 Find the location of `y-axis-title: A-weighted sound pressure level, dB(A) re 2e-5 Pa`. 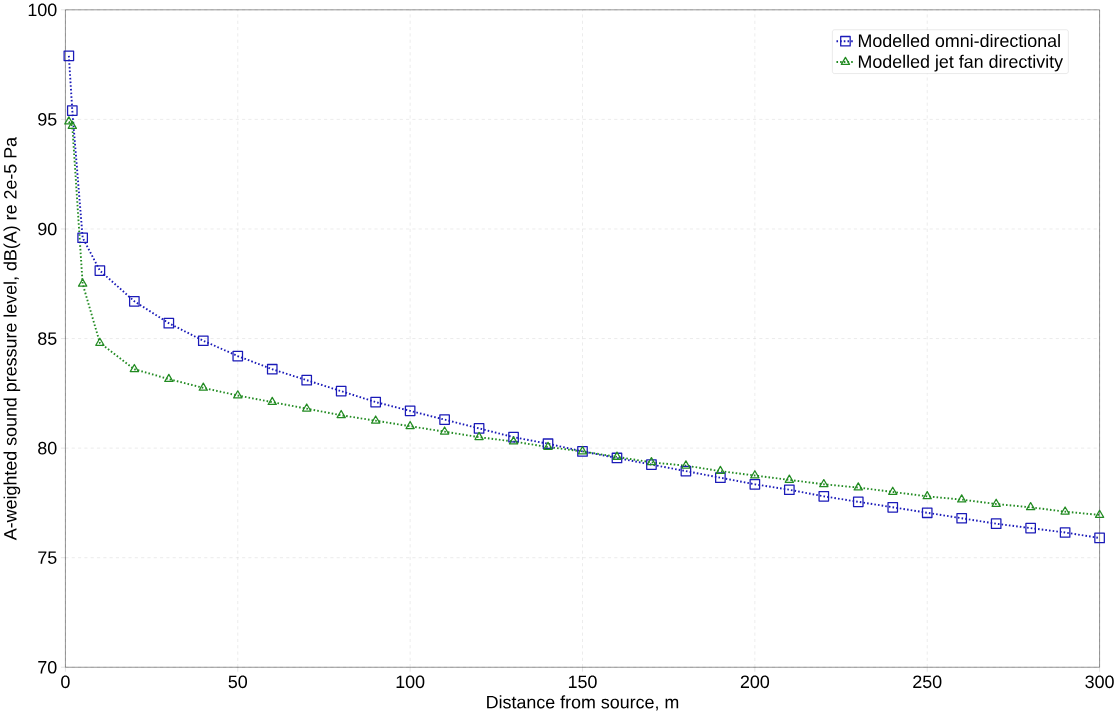

y-axis-title: A-weighted sound pressure level, dB(A) re 2e-5 Pa is located at coordinates (12, 338).